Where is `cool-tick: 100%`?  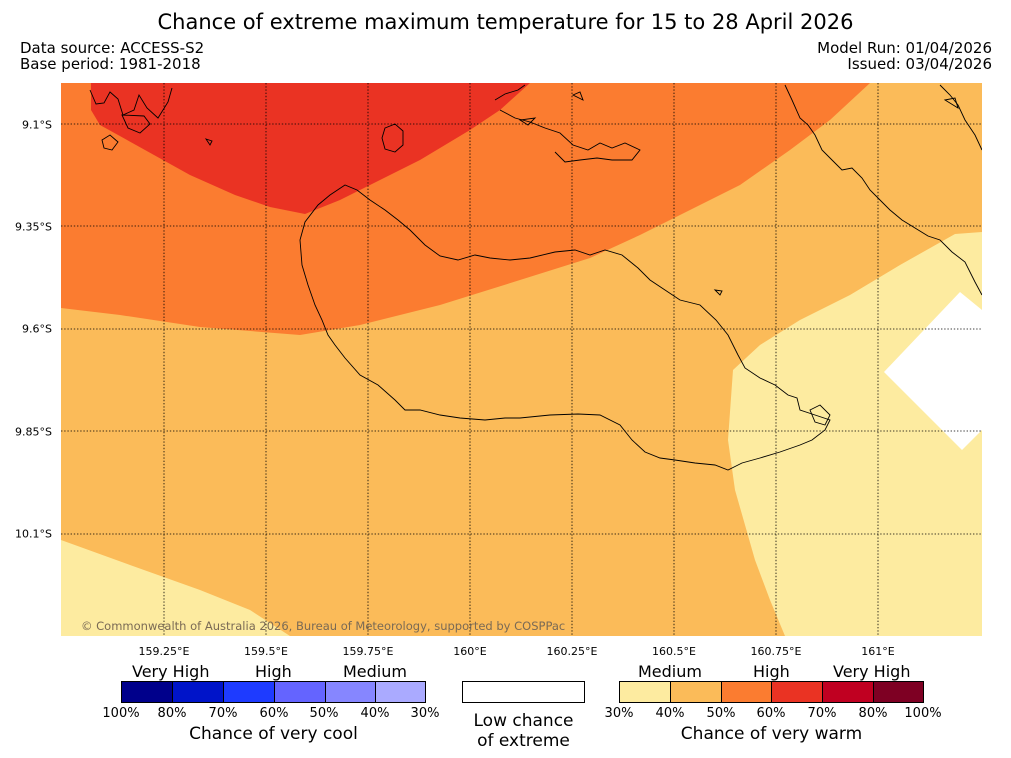
cool-tick: 100% is located at coordinates (121, 713).